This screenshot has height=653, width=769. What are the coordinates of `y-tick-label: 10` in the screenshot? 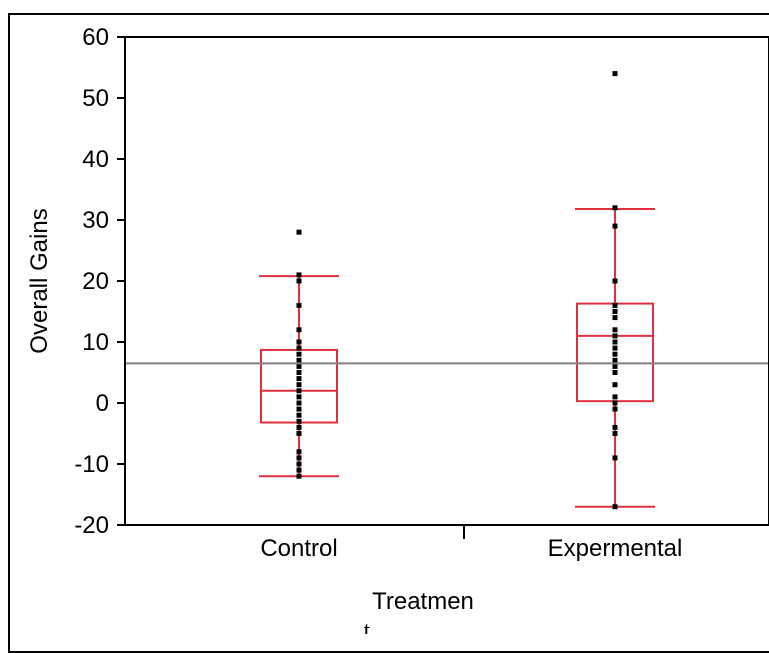 It's located at (95, 342).